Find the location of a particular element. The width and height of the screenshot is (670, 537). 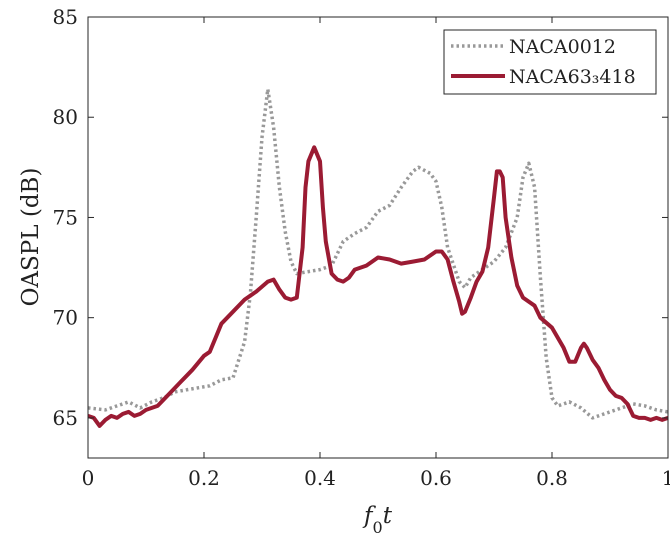

x-tick-label: 1 is located at coordinates (666, 478).